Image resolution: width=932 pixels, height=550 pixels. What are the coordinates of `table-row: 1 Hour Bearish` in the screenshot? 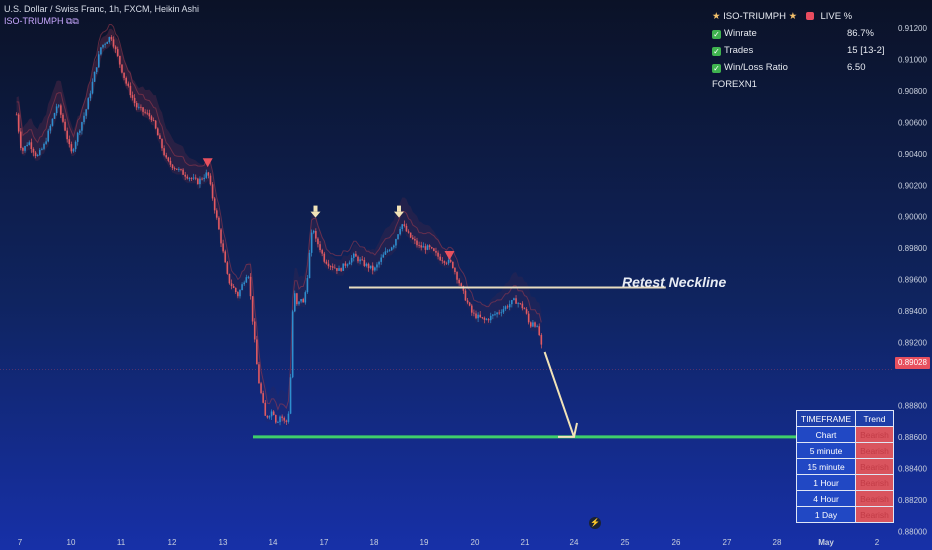 It's located at (844, 482).